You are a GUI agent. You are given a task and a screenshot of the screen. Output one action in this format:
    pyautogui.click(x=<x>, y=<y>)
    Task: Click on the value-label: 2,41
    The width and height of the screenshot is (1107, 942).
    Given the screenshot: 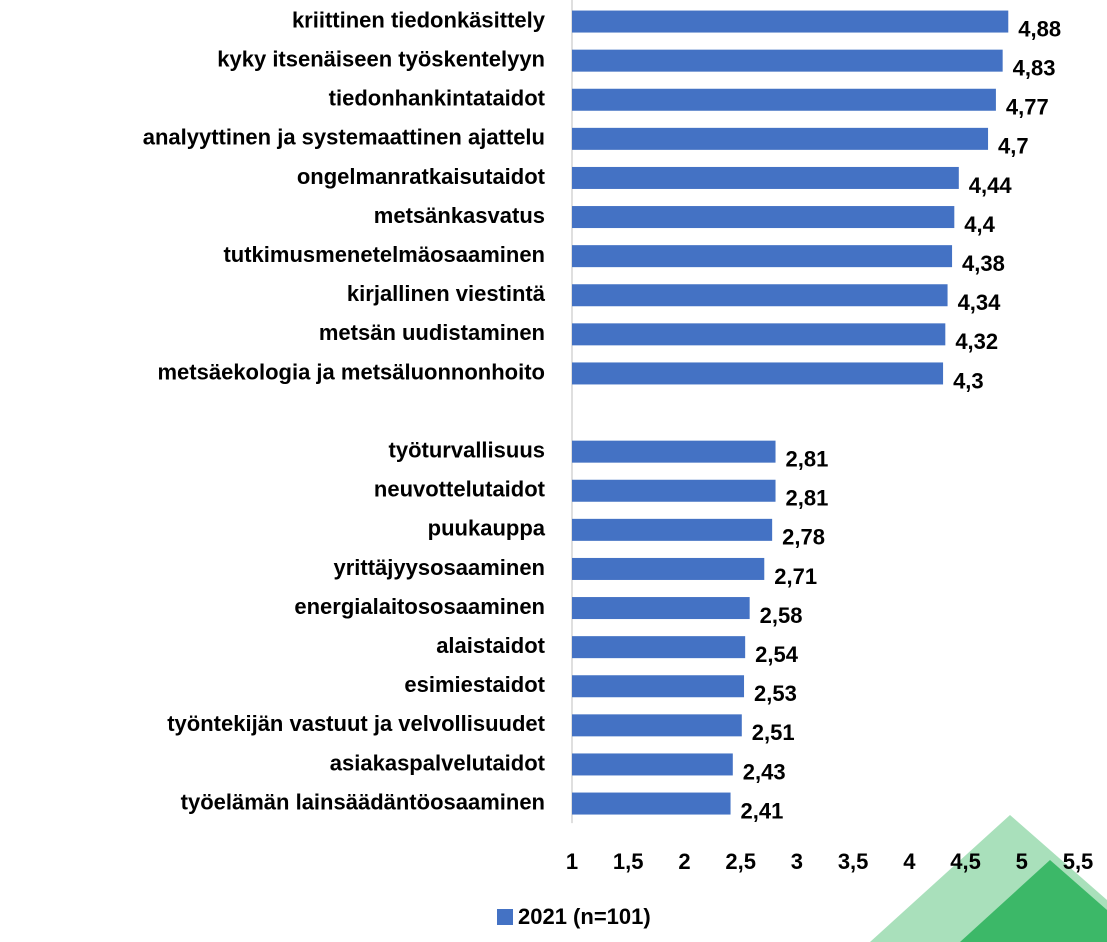 What is the action you would take?
    pyautogui.click(x=762, y=810)
    